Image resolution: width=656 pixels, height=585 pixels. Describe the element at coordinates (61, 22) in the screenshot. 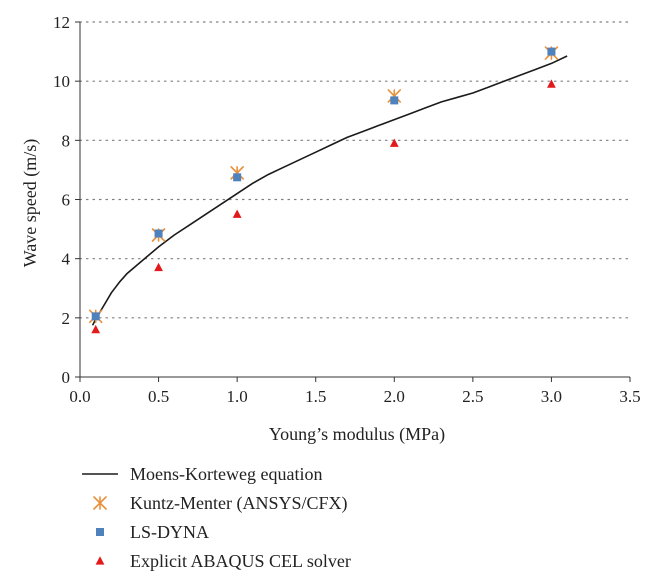

I see `y-tick-label-6: 12` at that location.